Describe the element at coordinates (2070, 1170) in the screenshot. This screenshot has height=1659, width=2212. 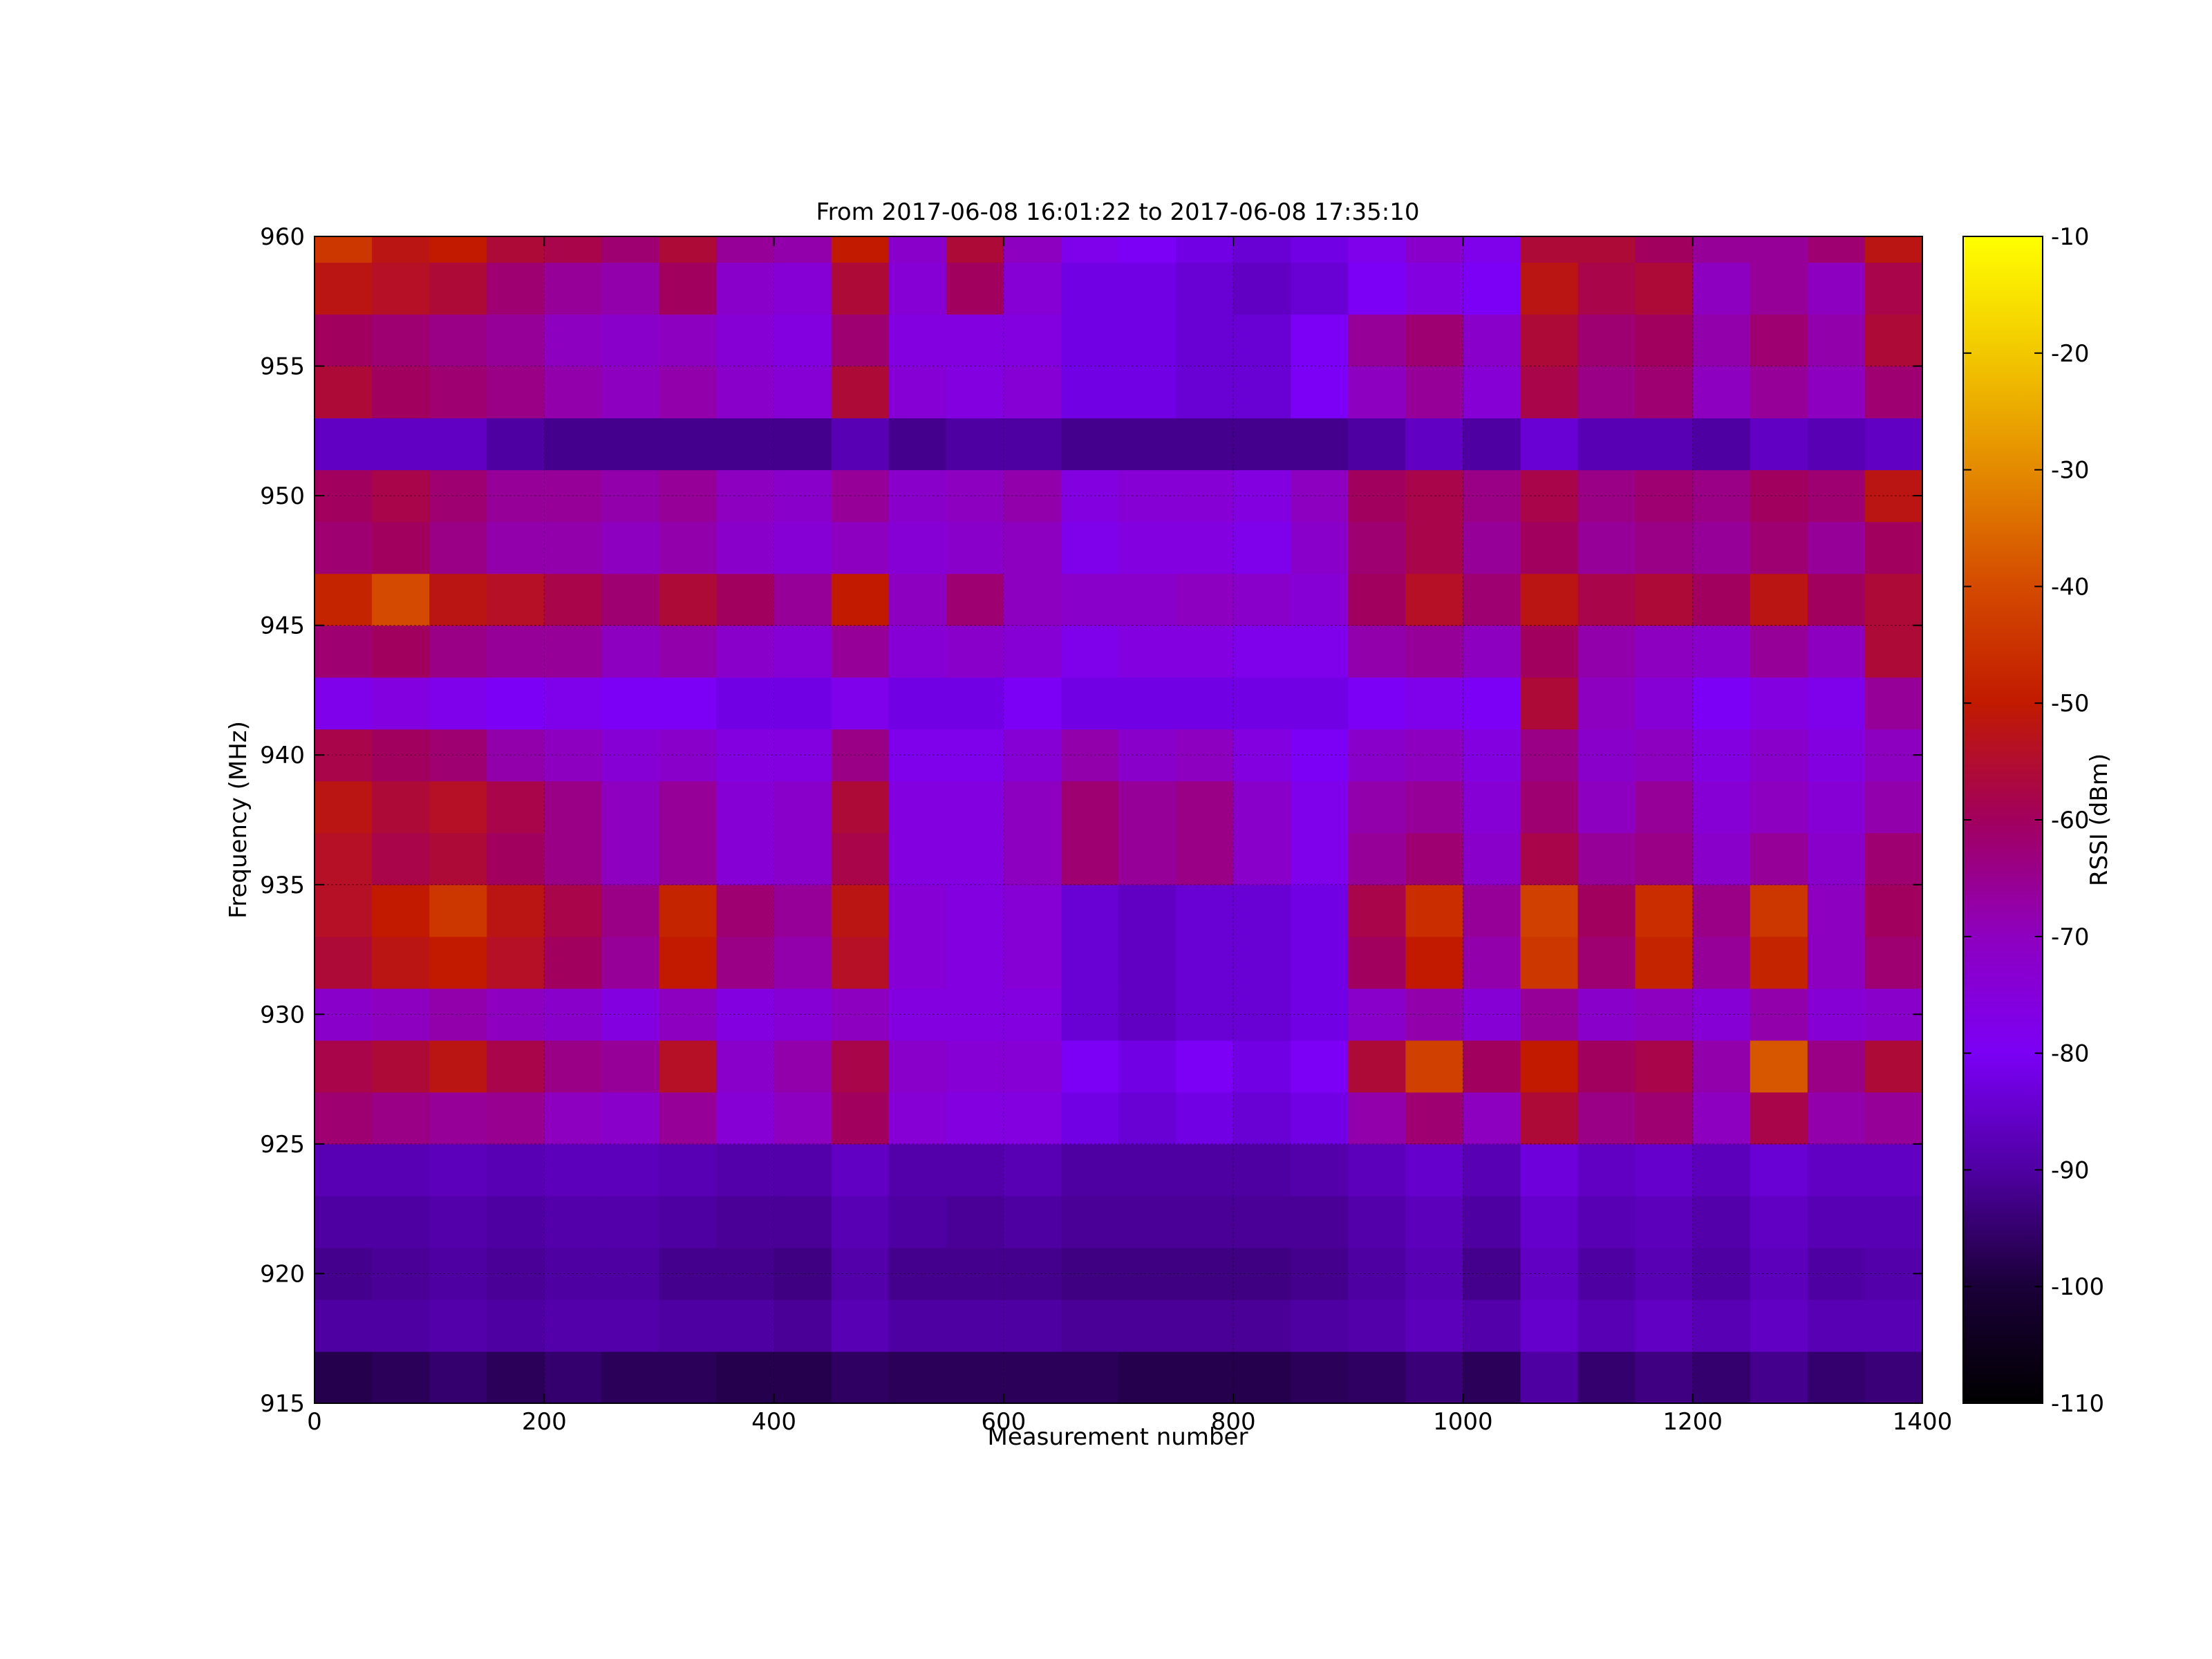
I see `colorbar-tick-label: -90` at that location.